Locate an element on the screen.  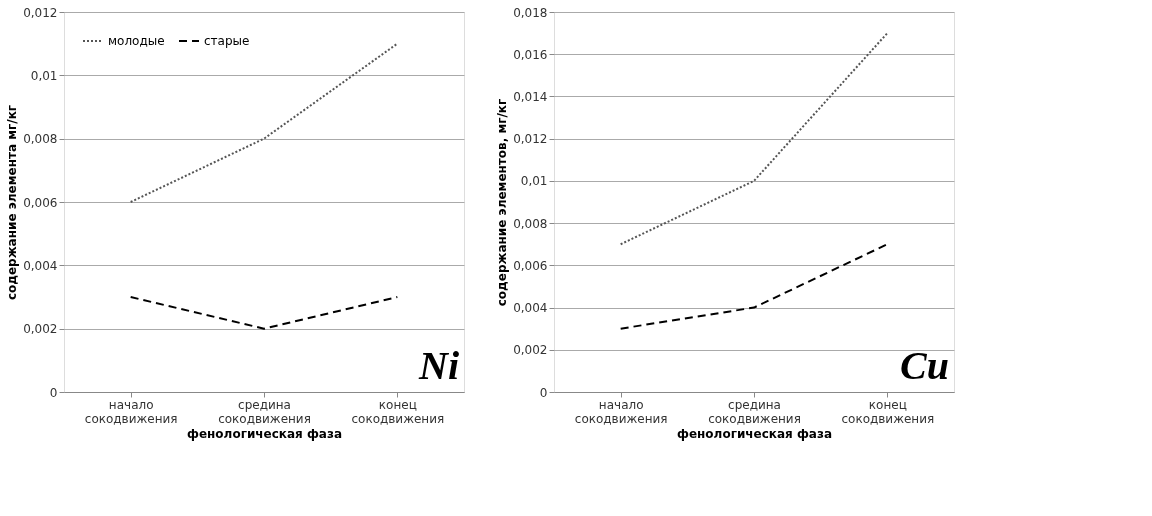
y-axis-title: содержание элементов, мг/кг is located at coordinates (502, 202).